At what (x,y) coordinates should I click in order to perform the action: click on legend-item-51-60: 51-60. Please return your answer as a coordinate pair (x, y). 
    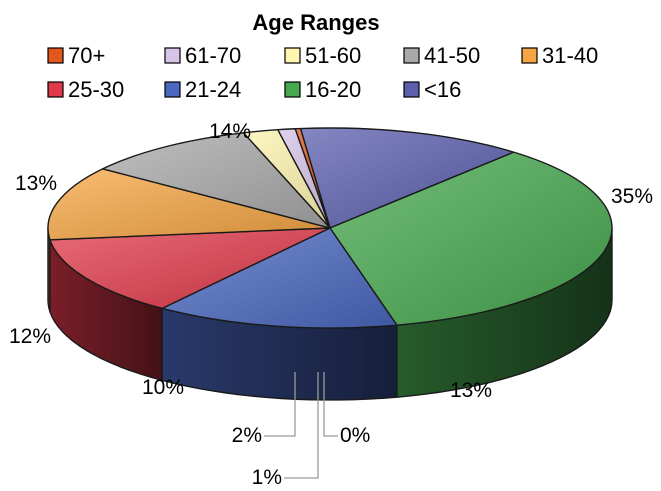
    Looking at the image, I should click on (322, 55).